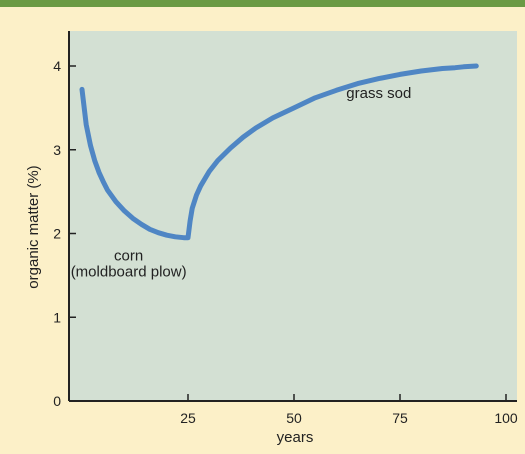  What do you see at coordinates (188, 418) in the screenshot?
I see `x-tick-label: 25` at bounding box center [188, 418].